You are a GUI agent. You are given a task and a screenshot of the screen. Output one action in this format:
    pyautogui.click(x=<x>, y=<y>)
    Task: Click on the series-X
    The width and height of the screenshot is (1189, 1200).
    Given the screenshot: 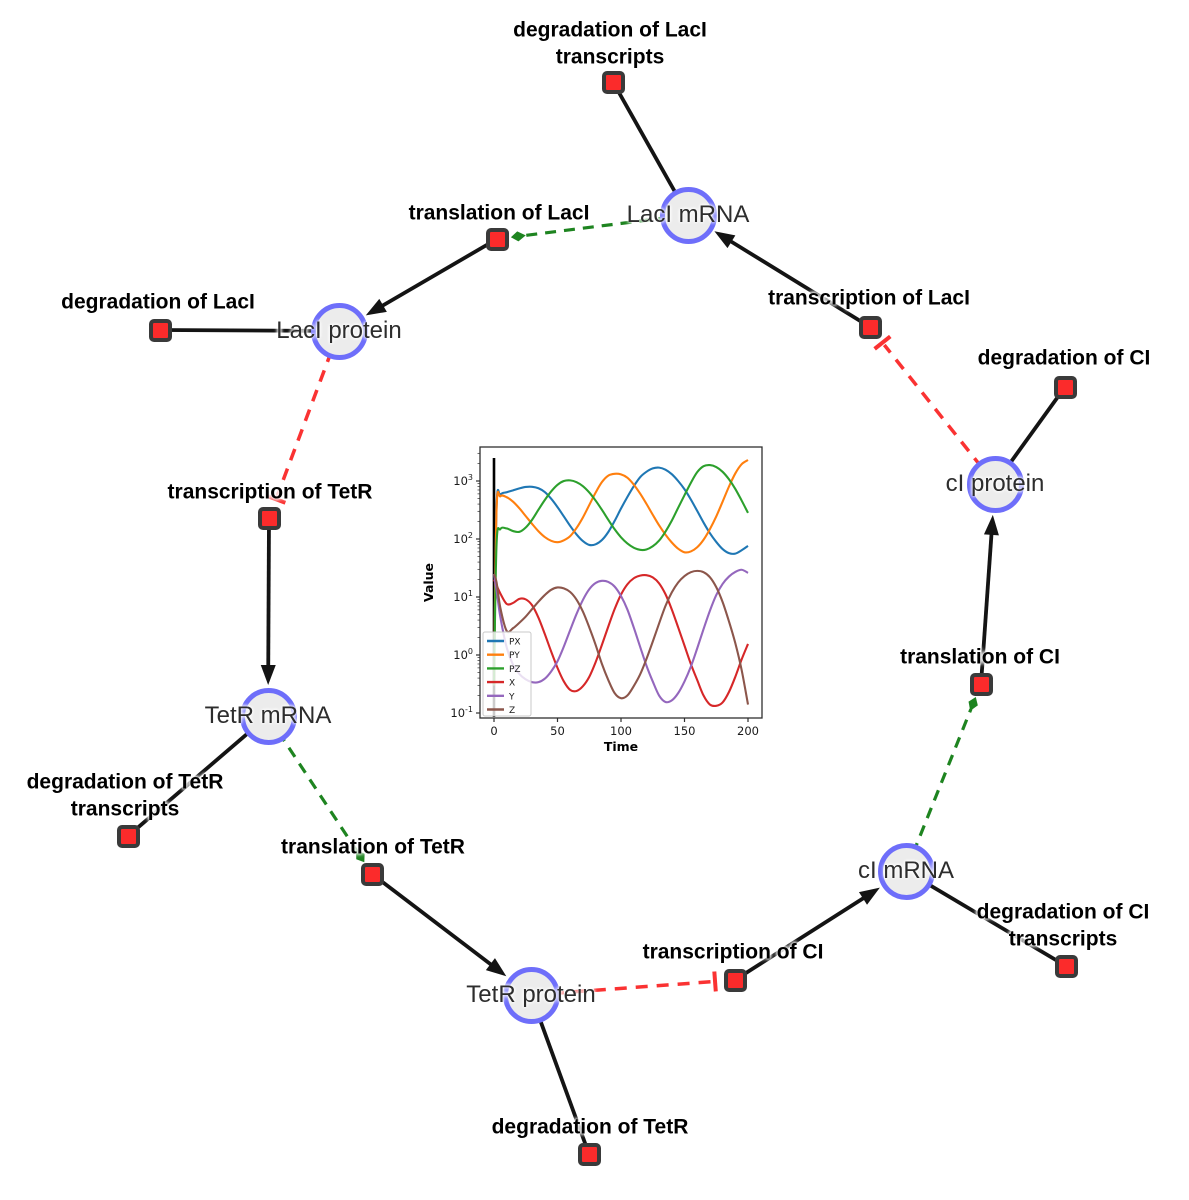 What is the action you would take?
    pyautogui.click(x=621, y=640)
    